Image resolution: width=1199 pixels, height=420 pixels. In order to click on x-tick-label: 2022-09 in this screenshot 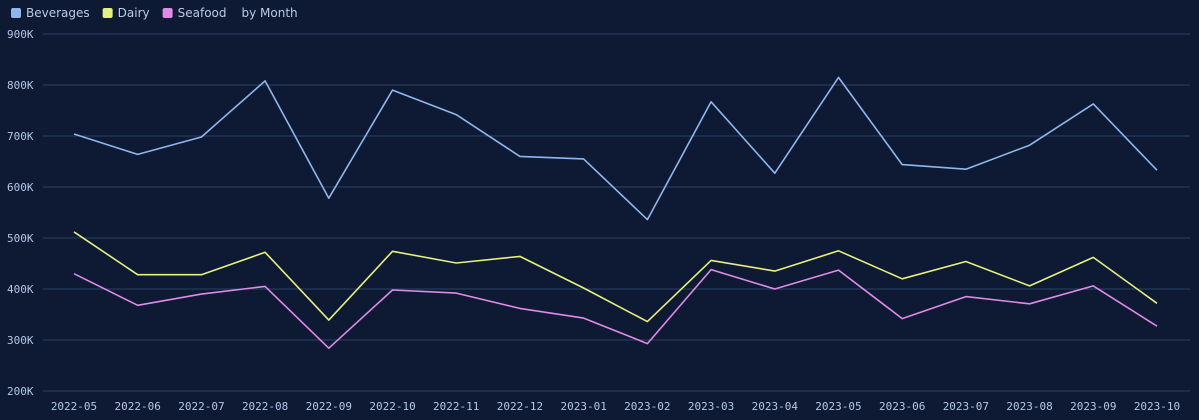, I will do `click(329, 406)`.